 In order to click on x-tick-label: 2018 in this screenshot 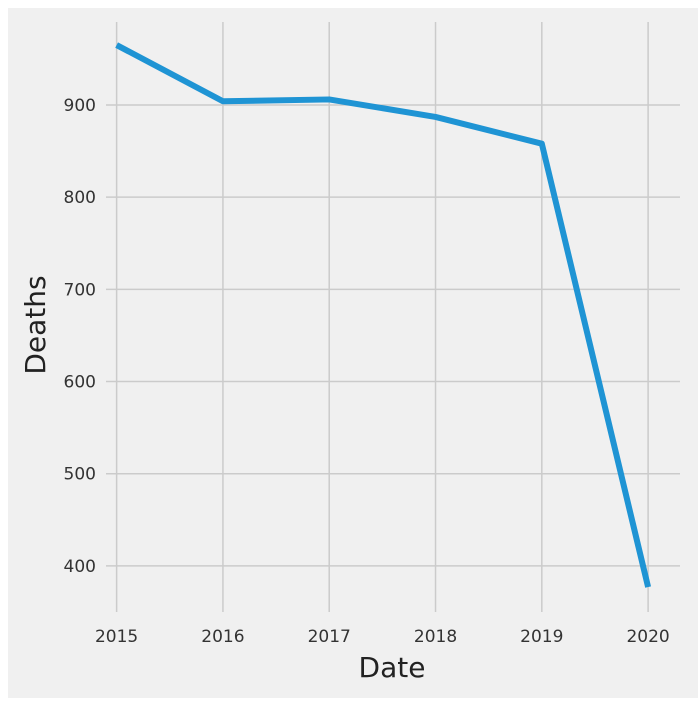, I will do `click(435, 637)`.